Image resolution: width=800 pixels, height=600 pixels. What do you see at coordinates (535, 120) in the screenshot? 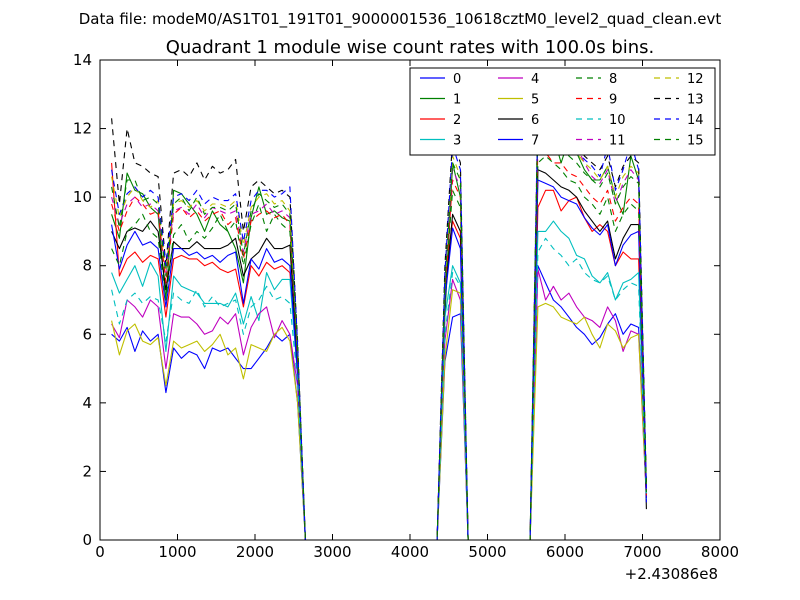
I see `legend-label-6: 6` at bounding box center [535, 120].